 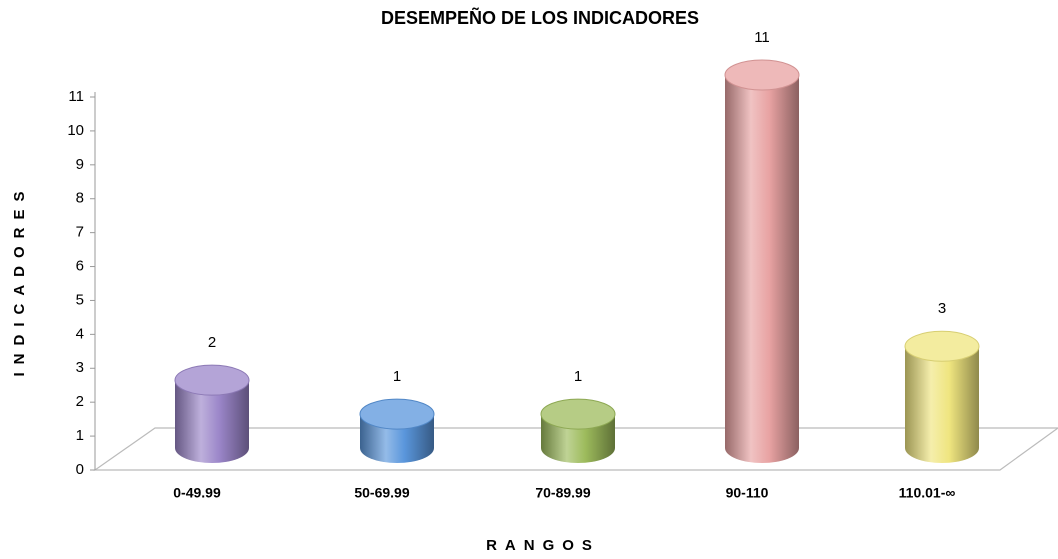 What do you see at coordinates (562, 493) in the screenshot?
I see `x-tick-label: 70-89.99` at bounding box center [562, 493].